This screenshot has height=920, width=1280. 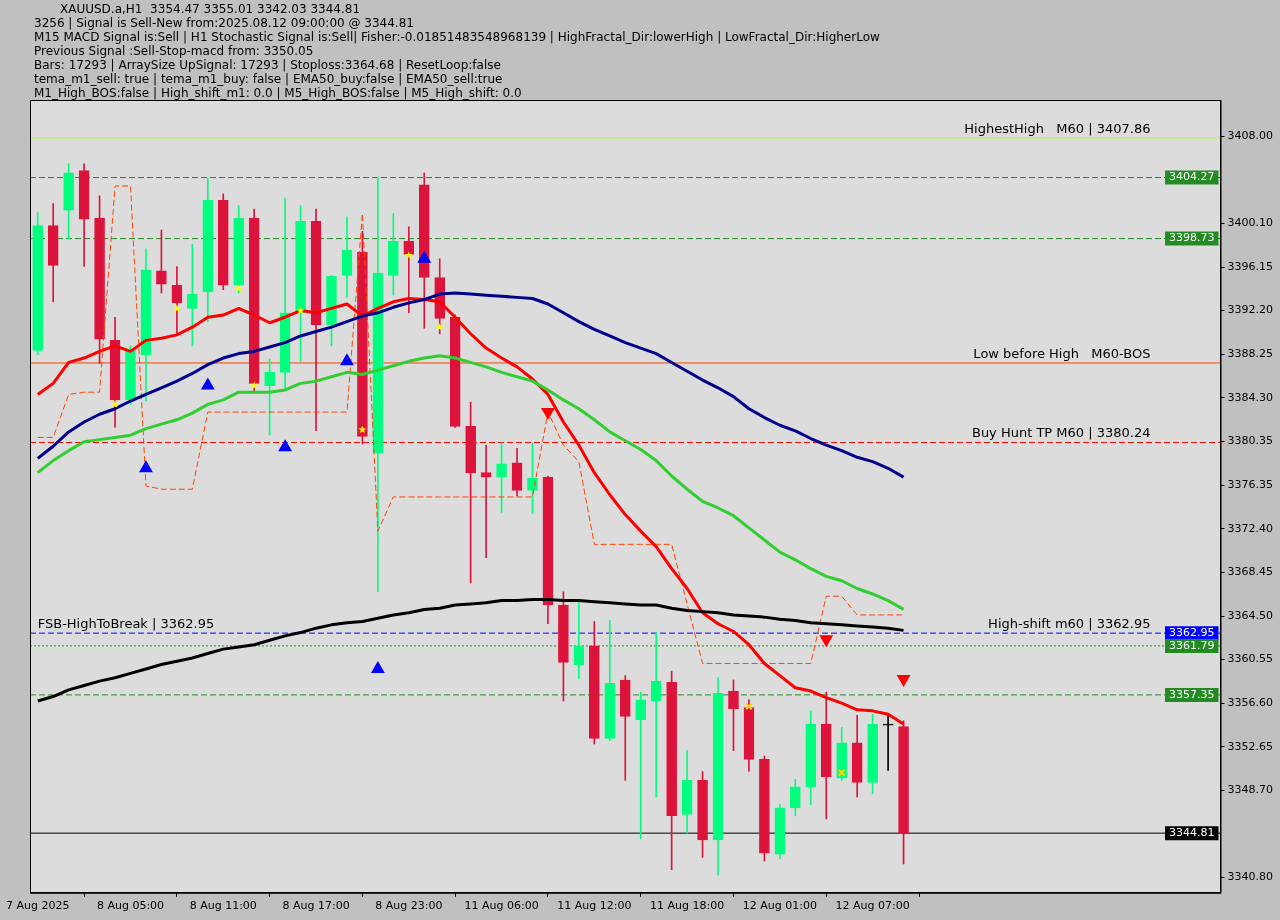 I want to click on annotation: 3361.79, so click(x=1192, y=645).